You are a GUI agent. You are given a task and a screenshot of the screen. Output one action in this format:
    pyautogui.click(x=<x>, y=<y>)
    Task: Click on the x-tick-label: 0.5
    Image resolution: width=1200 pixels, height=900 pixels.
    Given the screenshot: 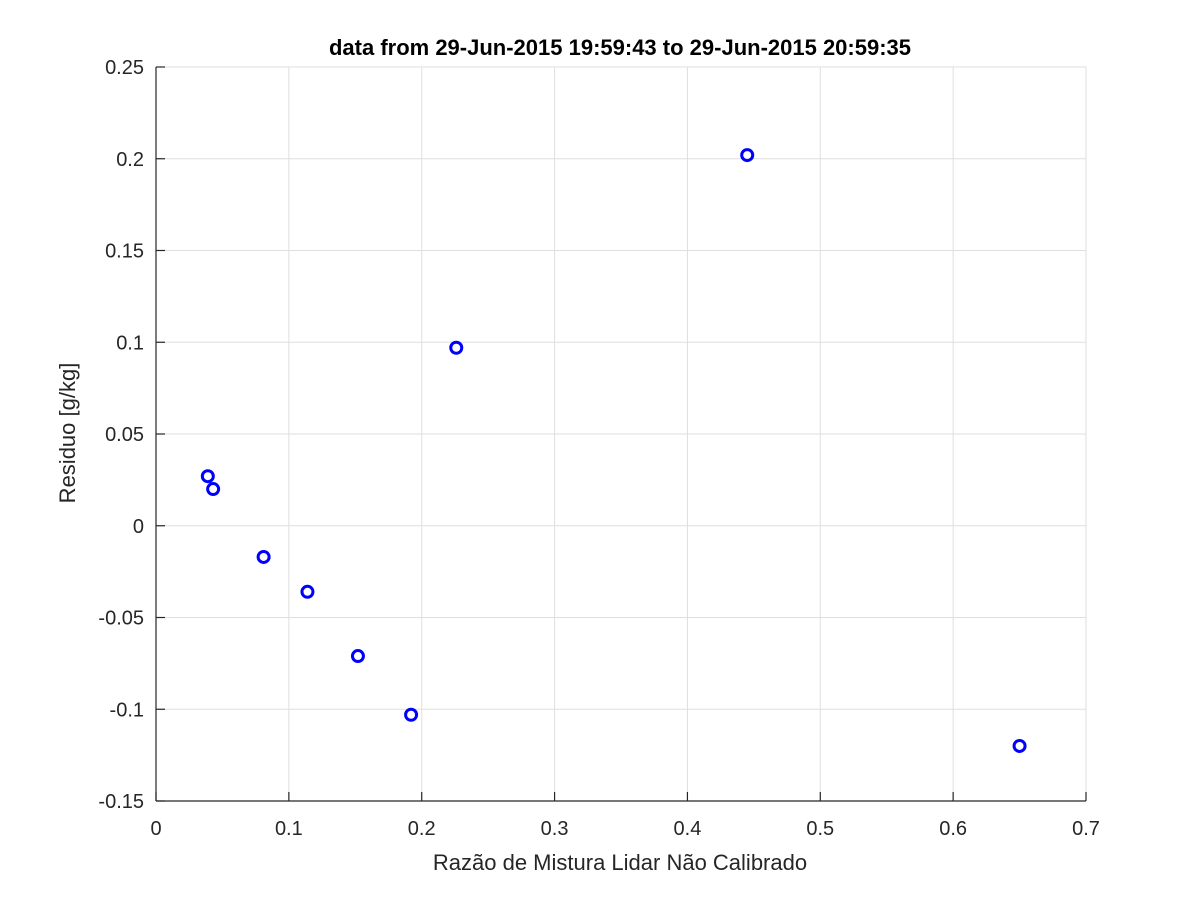 What is the action you would take?
    pyautogui.click(x=820, y=829)
    